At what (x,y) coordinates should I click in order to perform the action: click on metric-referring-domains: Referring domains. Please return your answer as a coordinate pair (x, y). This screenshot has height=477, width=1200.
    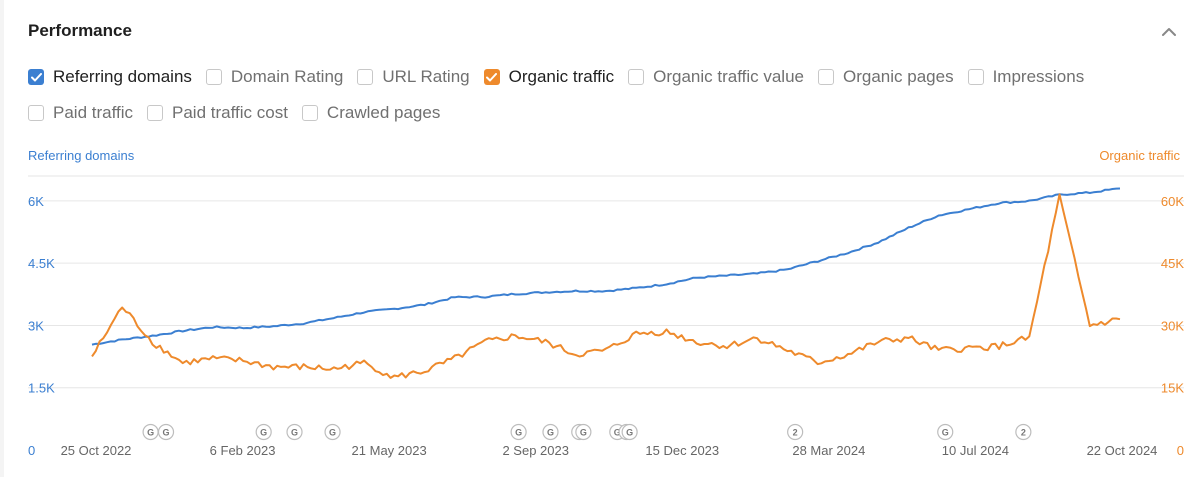
    Looking at the image, I should click on (110, 77).